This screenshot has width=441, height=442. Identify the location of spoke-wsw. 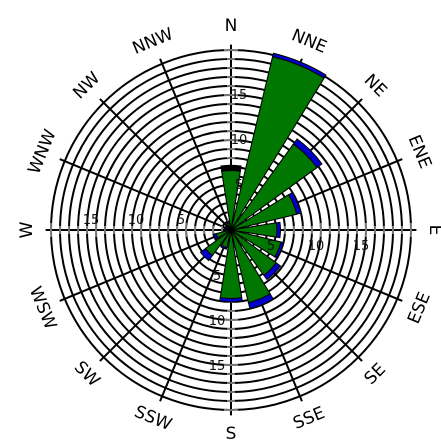
(145, 265).